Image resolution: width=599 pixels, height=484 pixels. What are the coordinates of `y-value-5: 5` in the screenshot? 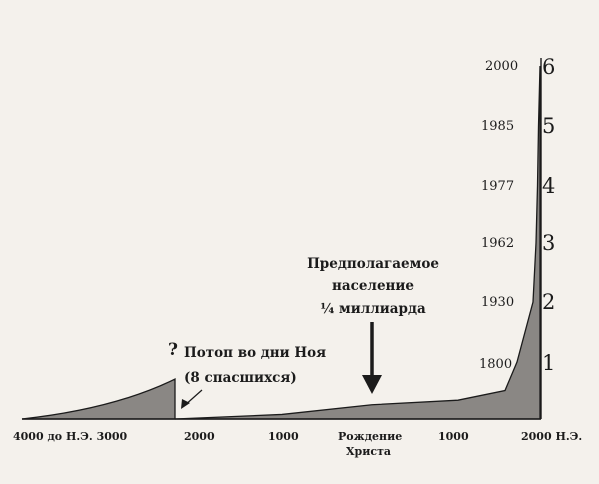 It's located at (548, 126).